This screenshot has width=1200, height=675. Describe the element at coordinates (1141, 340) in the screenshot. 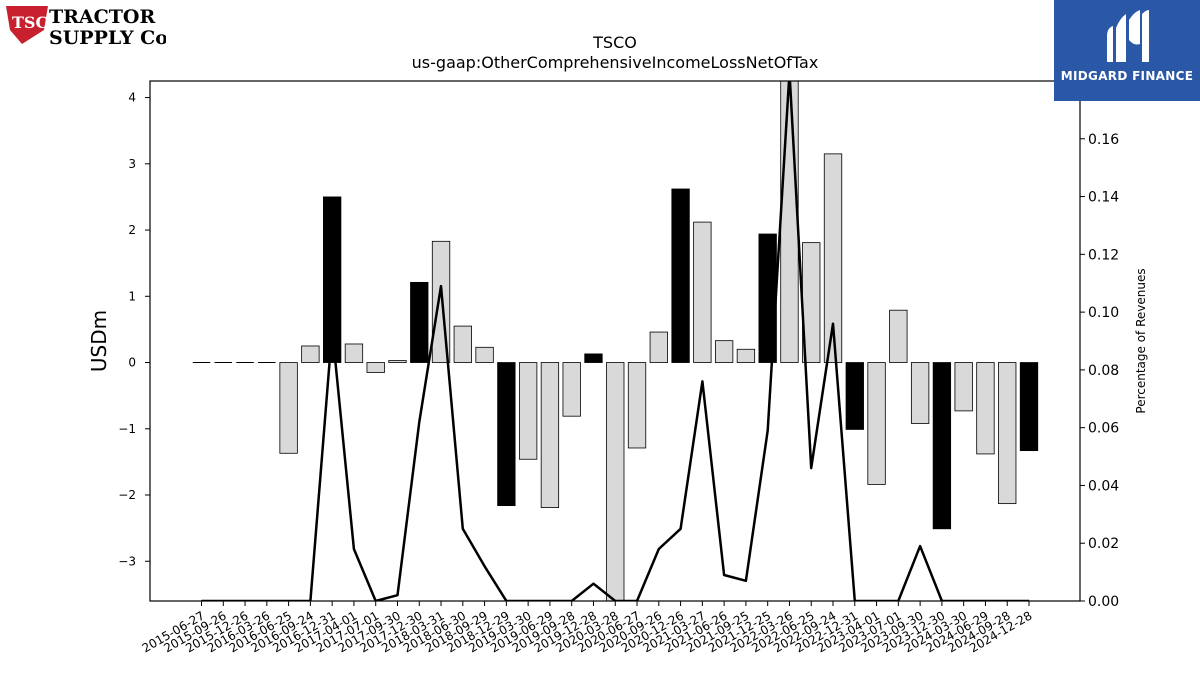

I see `y2-axis-label: Percentage of Revenues` at that location.